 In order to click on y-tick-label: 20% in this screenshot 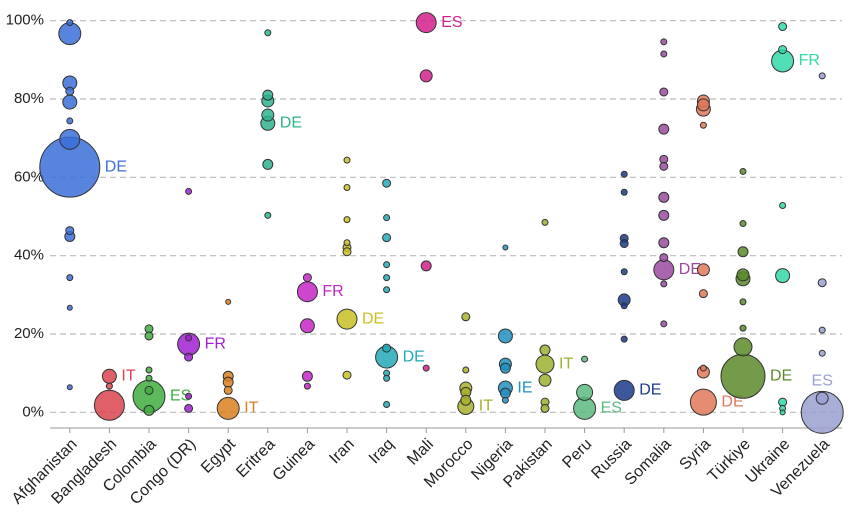, I will do `click(29, 333)`.